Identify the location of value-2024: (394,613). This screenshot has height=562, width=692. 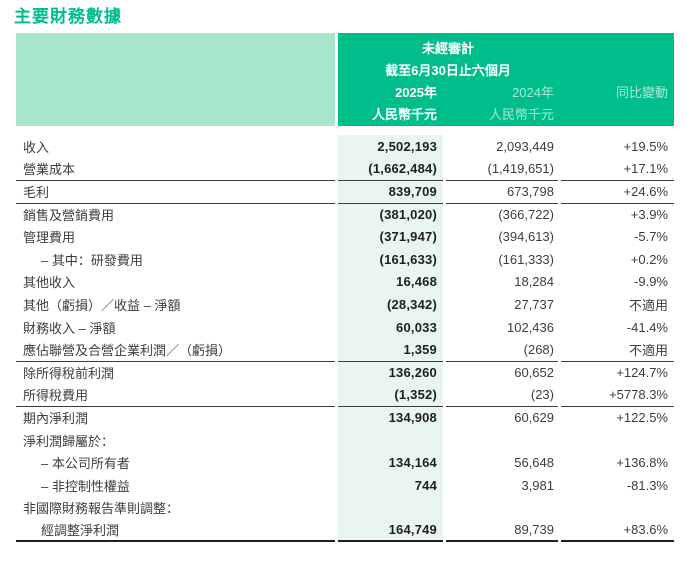
(526, 237).